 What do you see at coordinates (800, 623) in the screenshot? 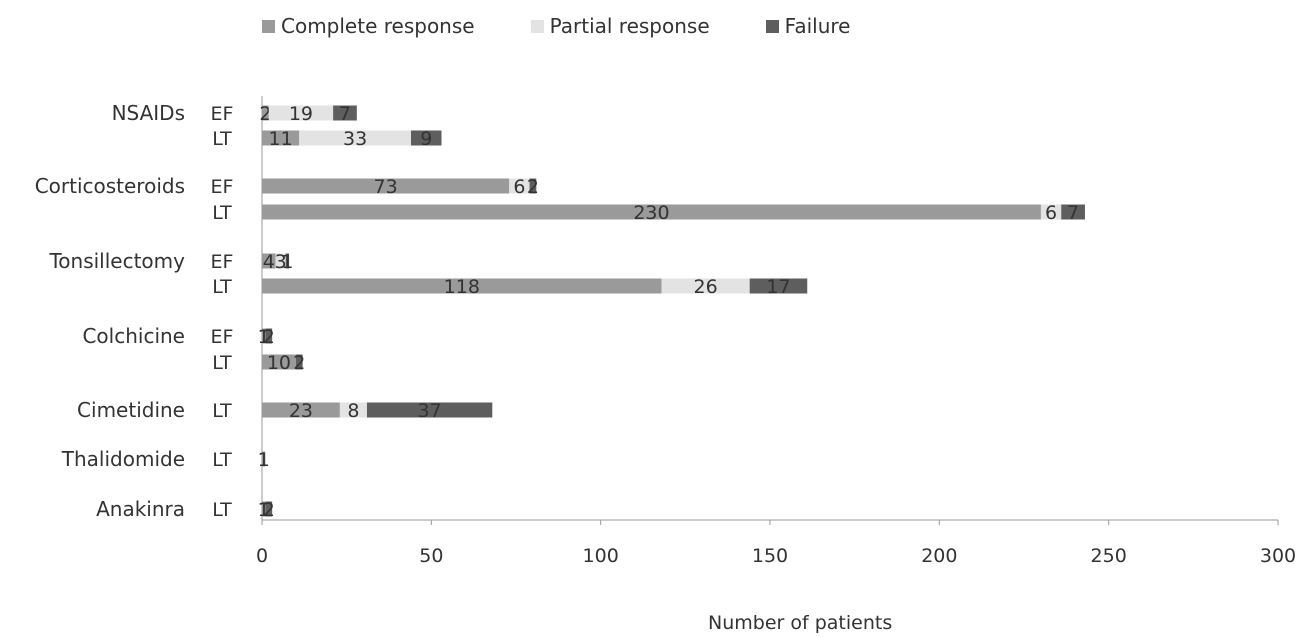
I see `x-axis-title: Number of patients` at bounding box center [800, 623].